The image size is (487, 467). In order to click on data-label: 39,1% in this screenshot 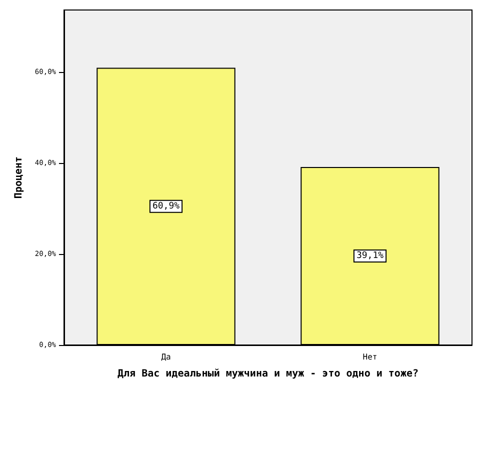, I will do `click(370, 256)`.